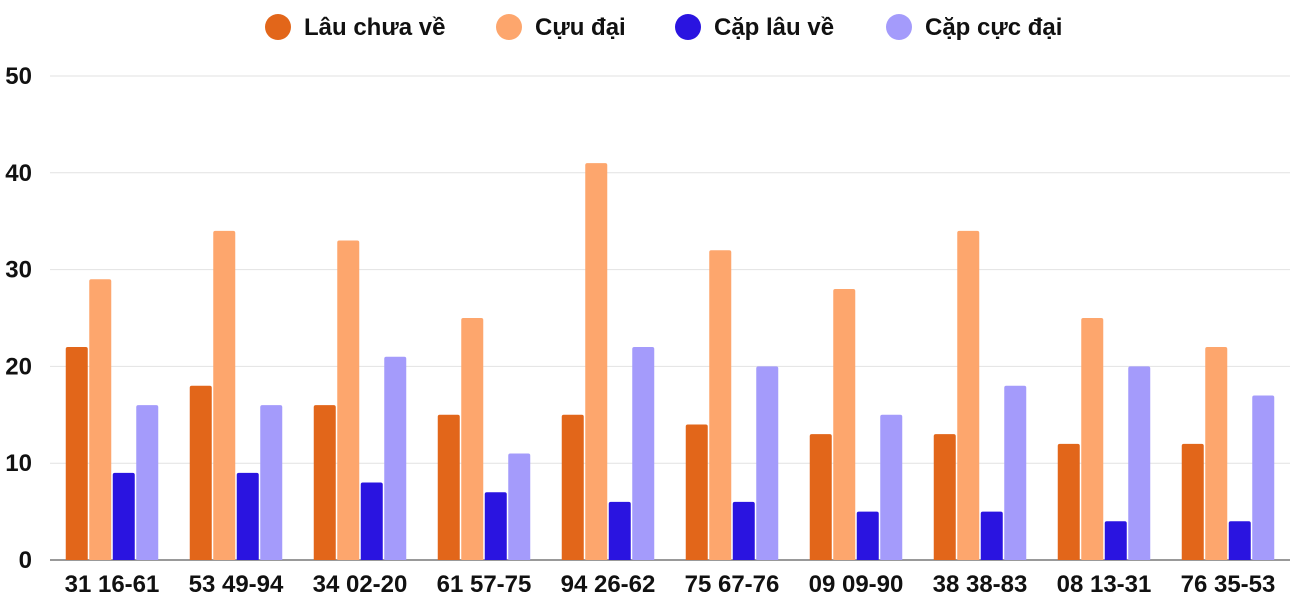  I want to click on legend-label: Cặp lâu về, so click(774, 27).